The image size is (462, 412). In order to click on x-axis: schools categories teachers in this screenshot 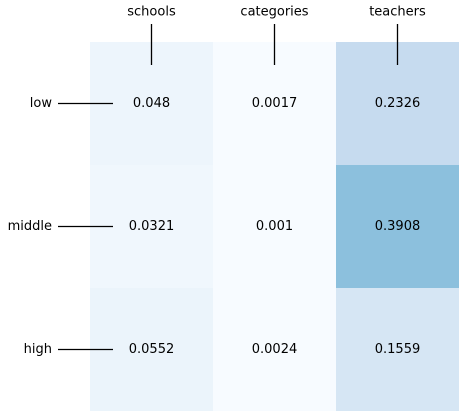, I will do `click(276, 35)`.